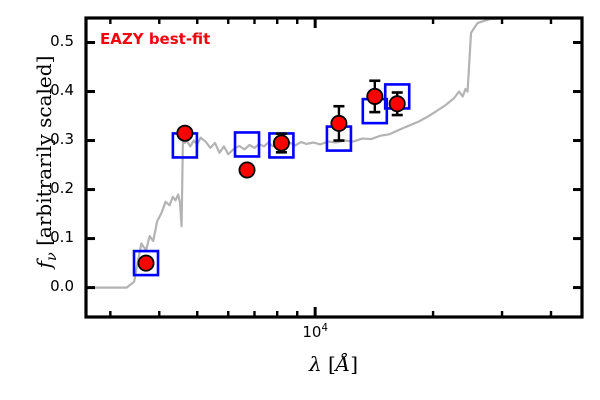 This screenshot has width=600, height=400. Describe the element at coordinates (155, 39) in the screenshot. I see `eazy-best-fit-annotation: EAZY best-fit` at that location.